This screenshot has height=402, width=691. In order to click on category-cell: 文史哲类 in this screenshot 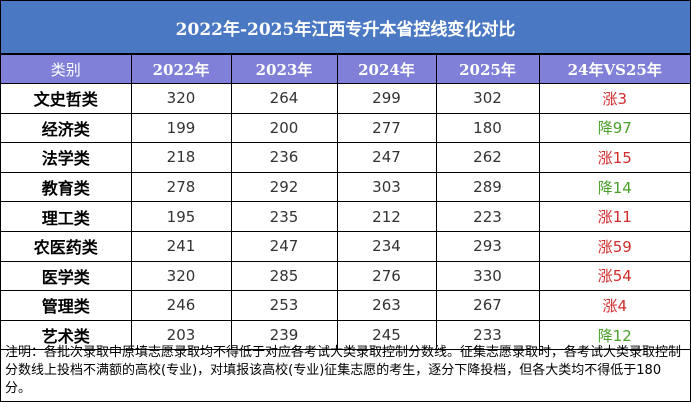, I will do `click(66, 98)`.